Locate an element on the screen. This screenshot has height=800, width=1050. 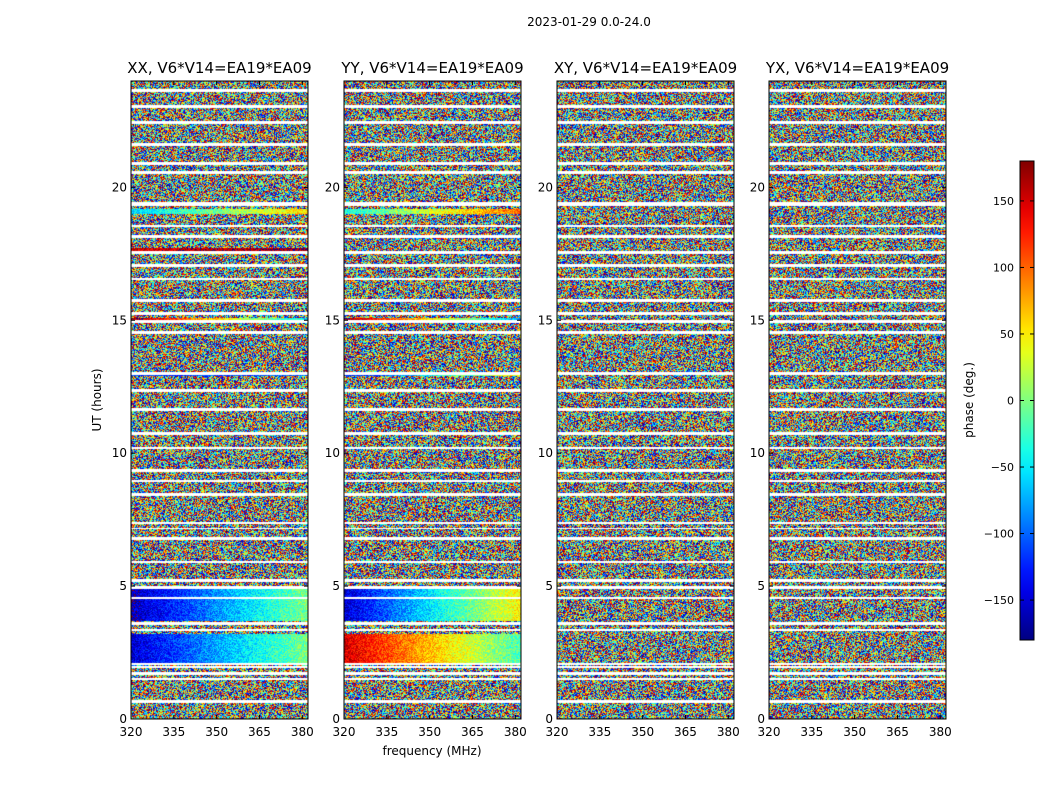
colorbar-tick-label: 150 is located at coordinates (1003, 201).